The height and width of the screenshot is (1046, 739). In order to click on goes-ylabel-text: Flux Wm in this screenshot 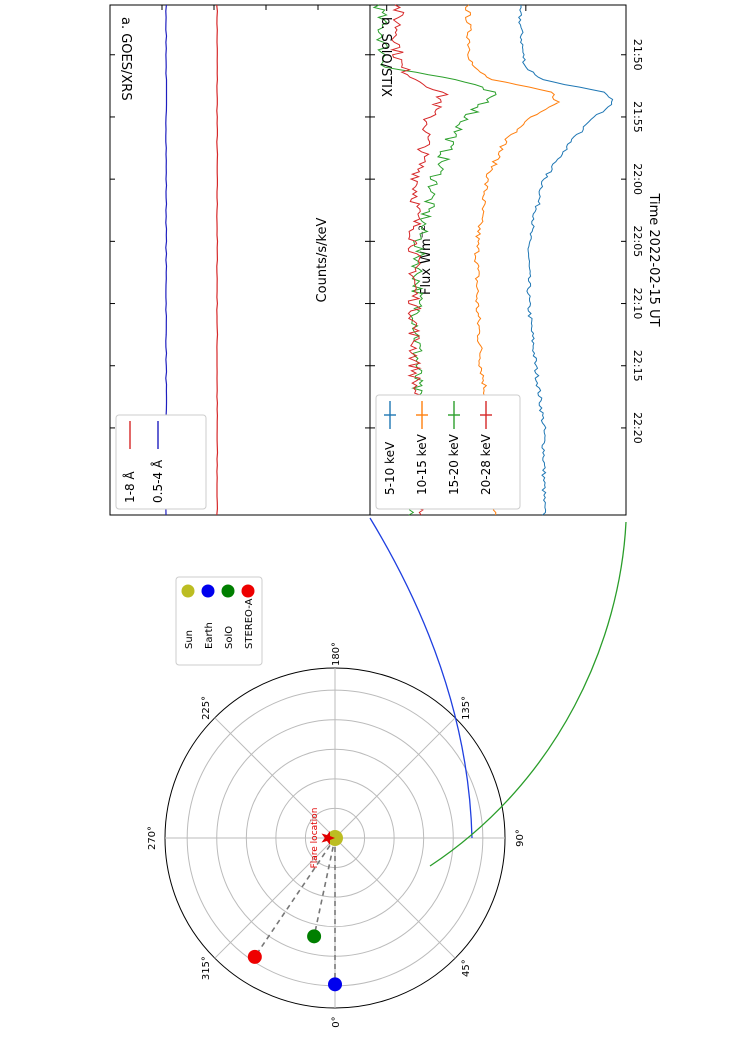, I will do `click(426, 266)`.